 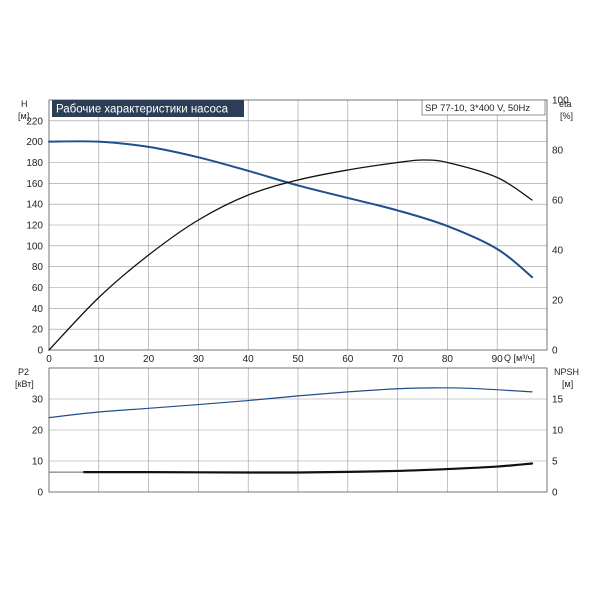 I want to click on p2-axis-label: P2, so click(x=23, y=372).